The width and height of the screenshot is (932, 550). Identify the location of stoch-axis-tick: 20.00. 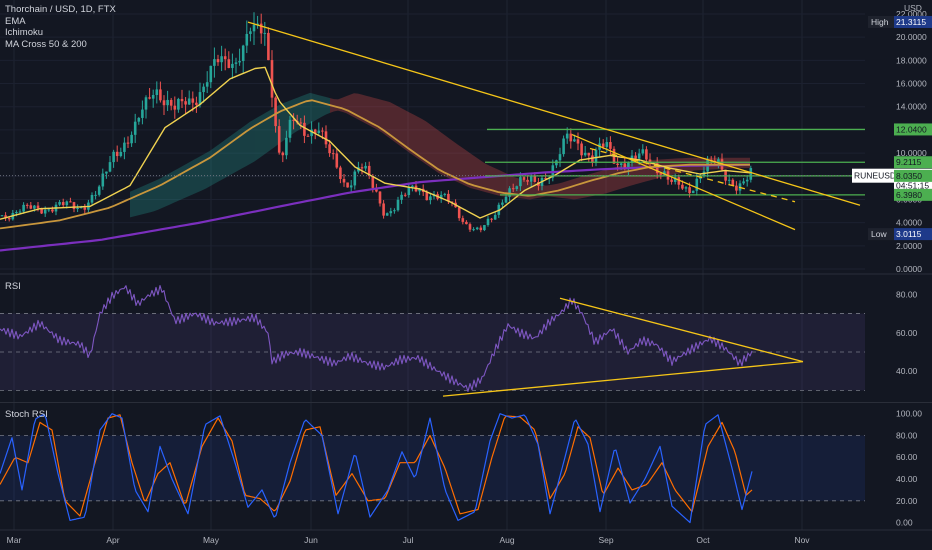
(907, 501).